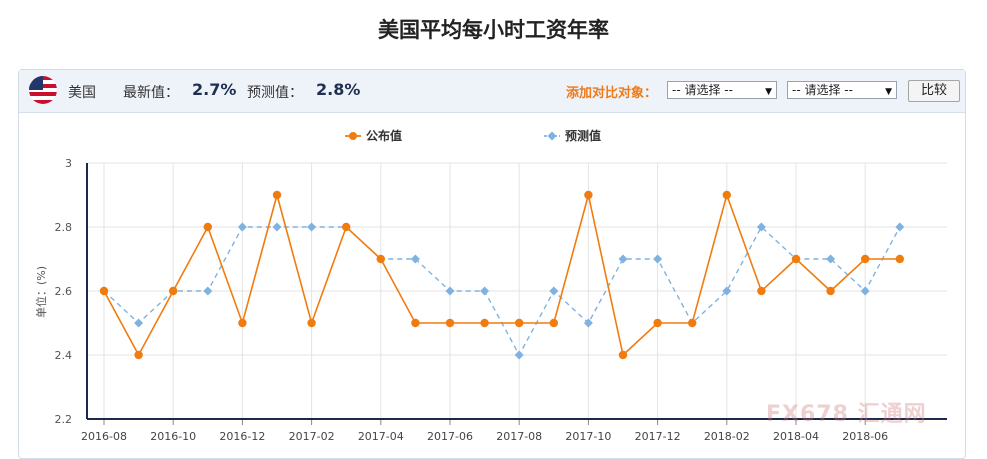 The width and height of the screenshot is (987, 459). I want to click on page-title: 美国平均每小时工资年率, so click(493, 30).